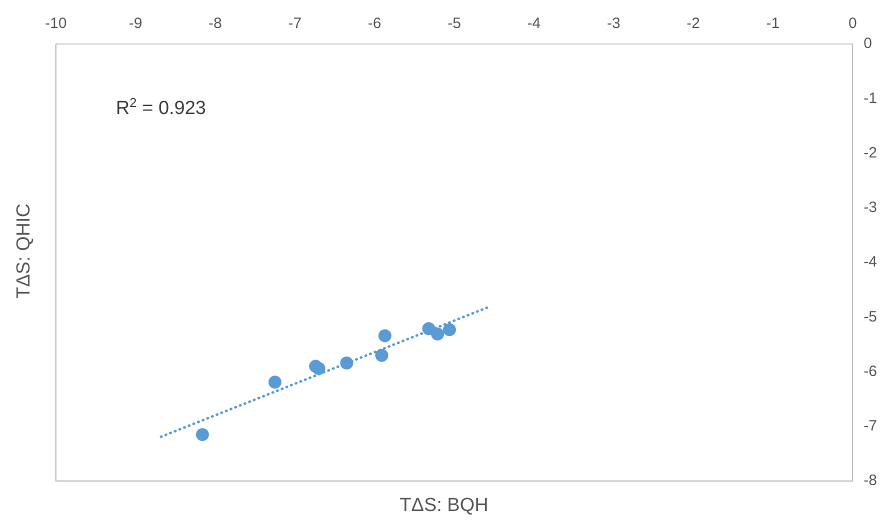 The height and width of the screenshot is (531, 894). Describe the element at coordinates (295, 23) in the screenshot. I see `x-tick-label: -7` at that location.